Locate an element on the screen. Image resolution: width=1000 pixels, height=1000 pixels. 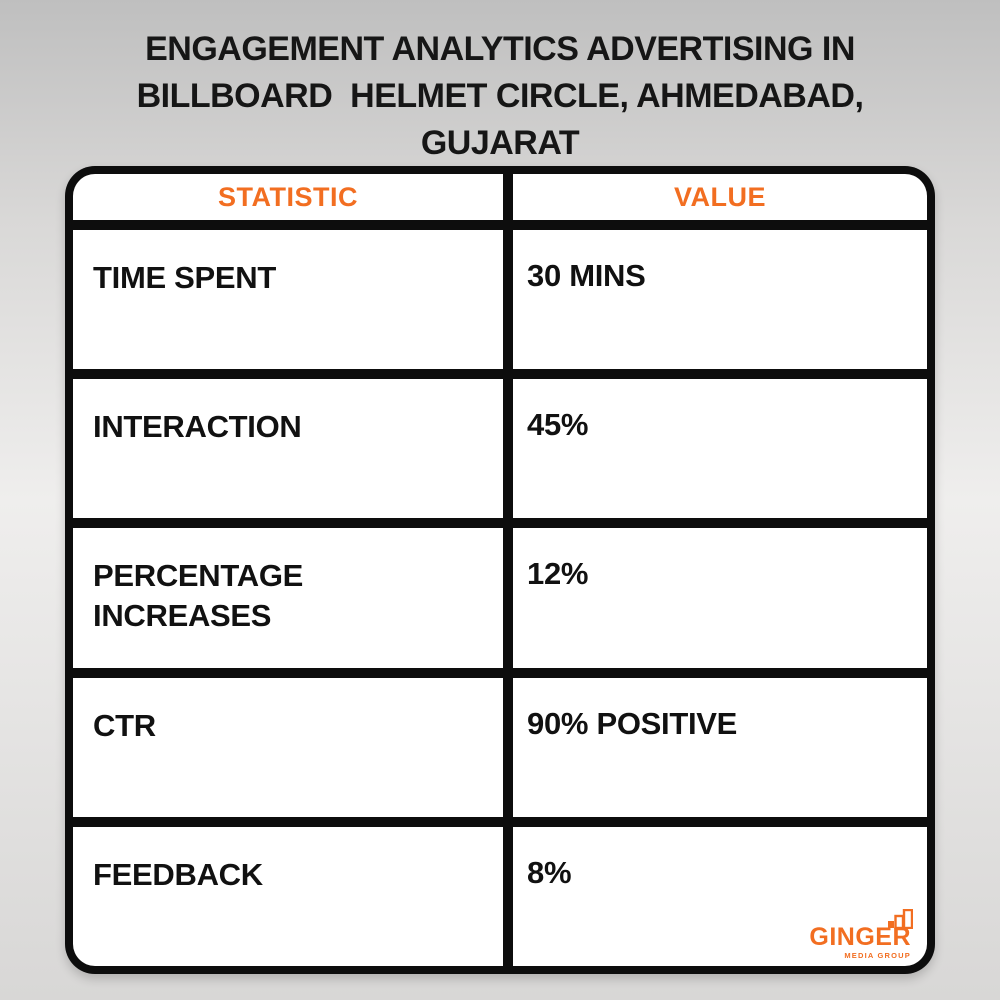
statistic-cell: FEEDBACK is located at coordinates (288, 896).